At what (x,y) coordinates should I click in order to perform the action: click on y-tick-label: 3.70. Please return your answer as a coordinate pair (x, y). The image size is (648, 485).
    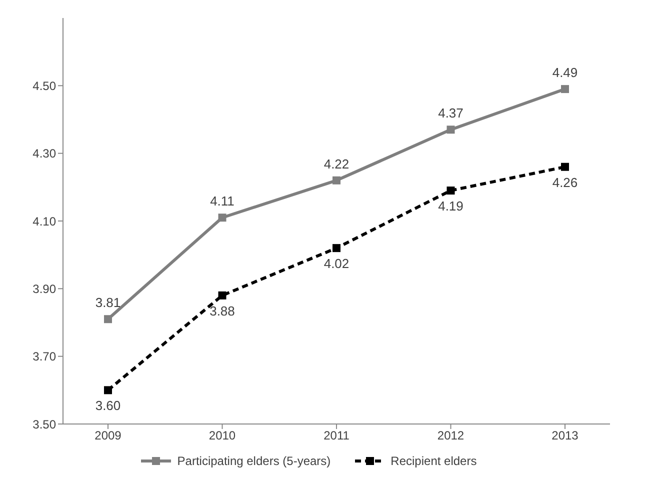
    Looking at the image, I should click on (44, 357).